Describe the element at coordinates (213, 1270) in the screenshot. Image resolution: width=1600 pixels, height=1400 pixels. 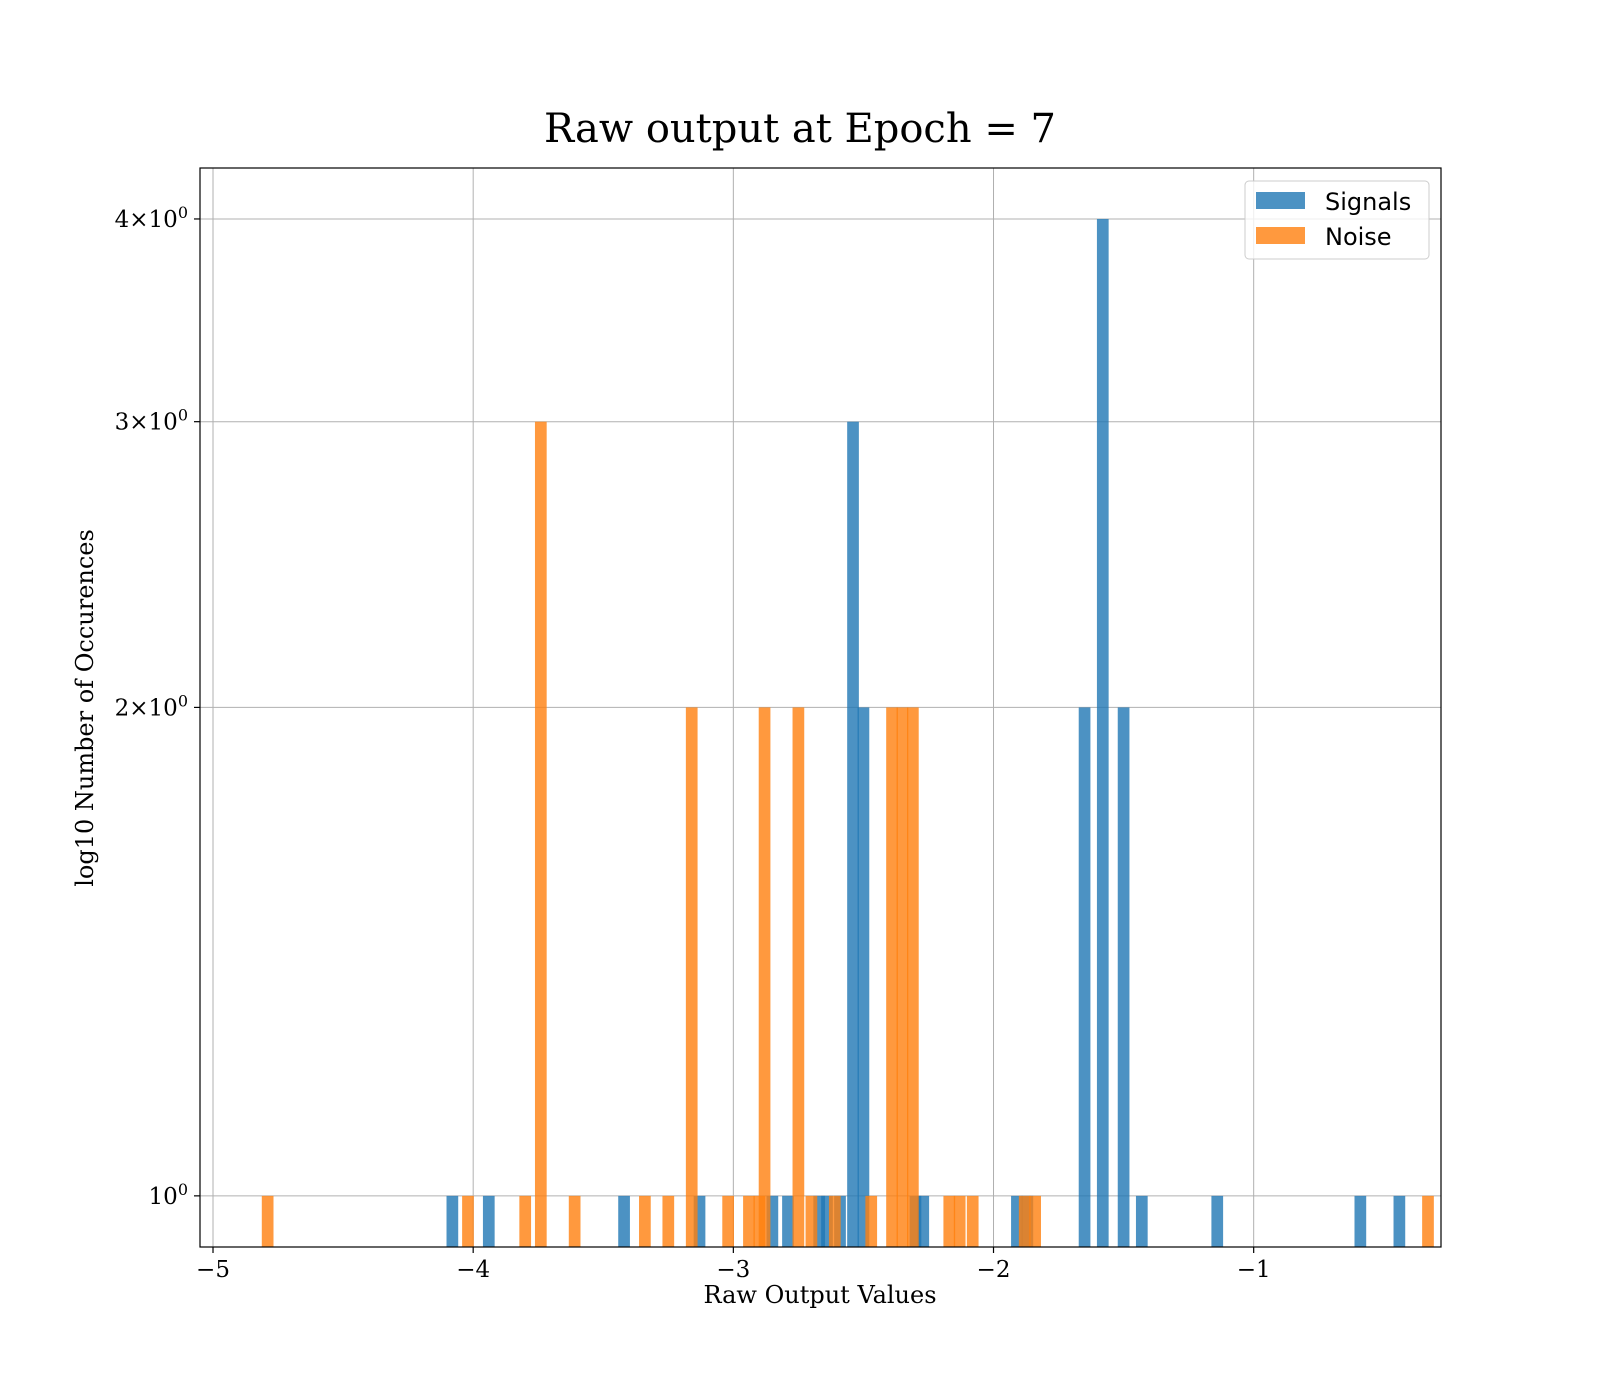
I see `x-tick-label: −5` at that location.